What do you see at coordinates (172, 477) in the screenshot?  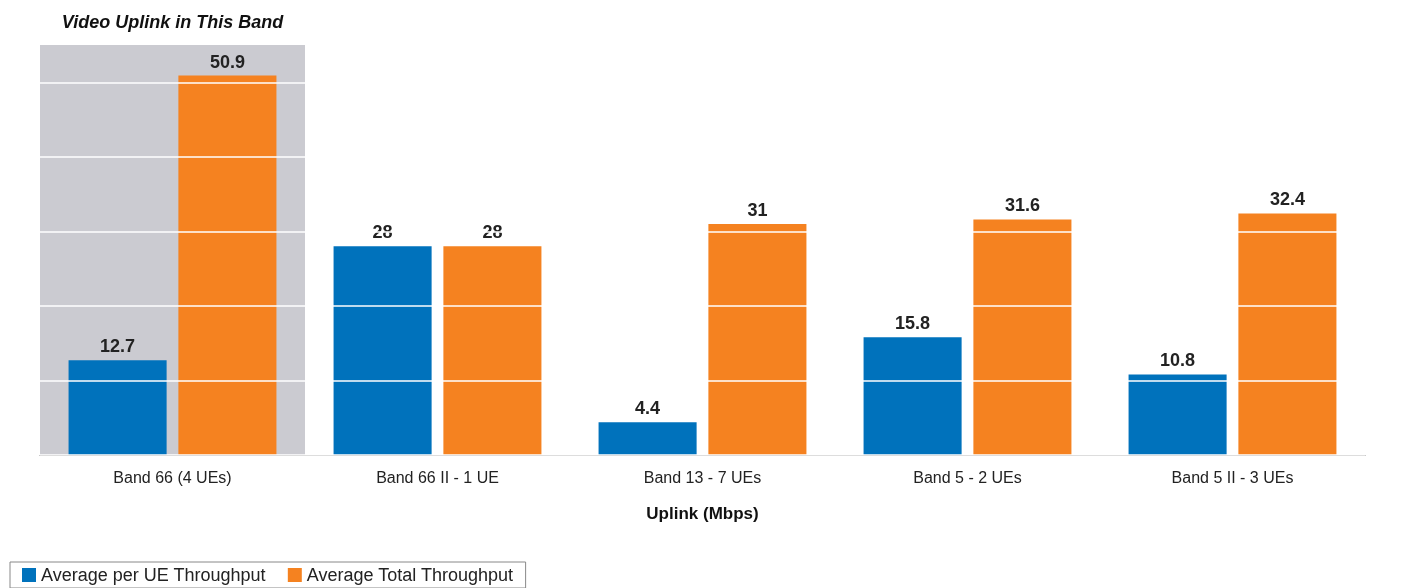 I see `x-tick-label: Band 66 (4 UEs)` at bounding box center [172, 477].